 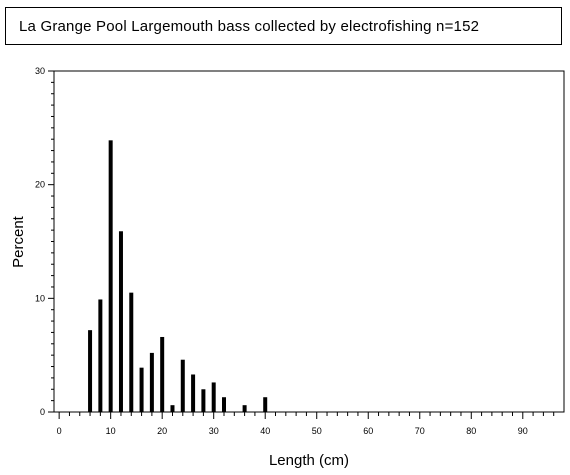 I want to click on y-tick-label: 10, so click(x=40, y=298).